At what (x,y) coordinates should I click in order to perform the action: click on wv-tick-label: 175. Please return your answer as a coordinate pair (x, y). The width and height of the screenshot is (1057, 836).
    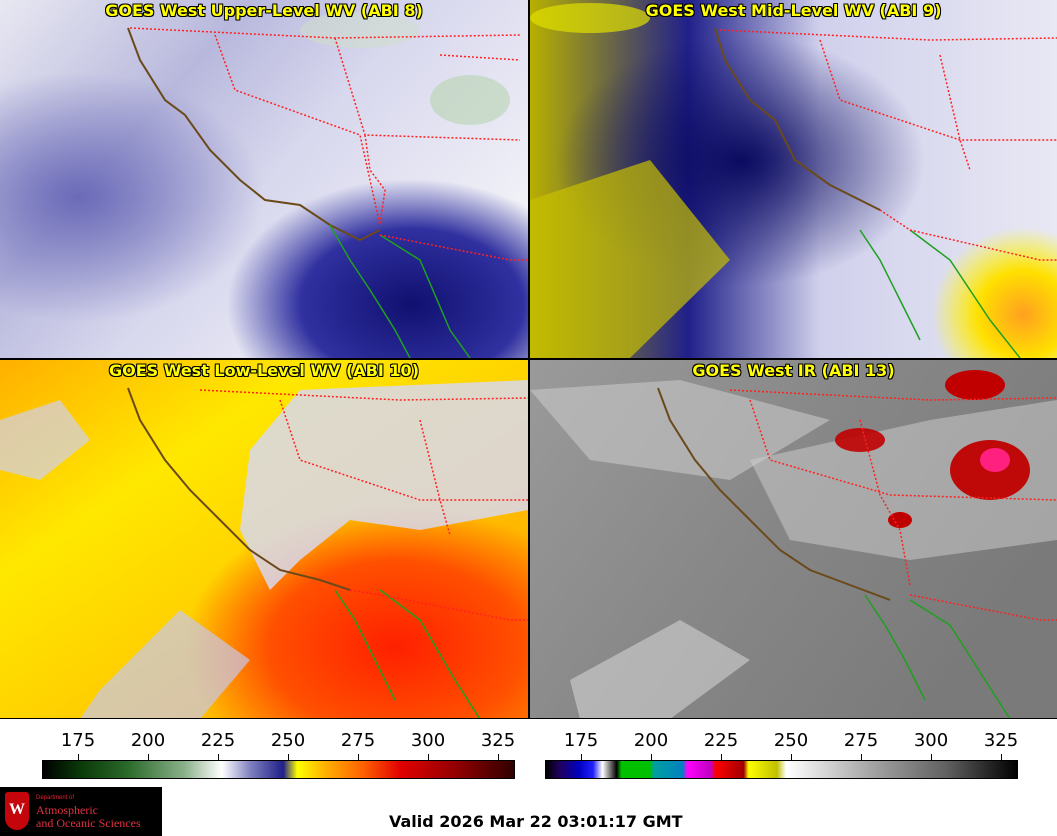
    Looking at the image, I should click on (78, 740).